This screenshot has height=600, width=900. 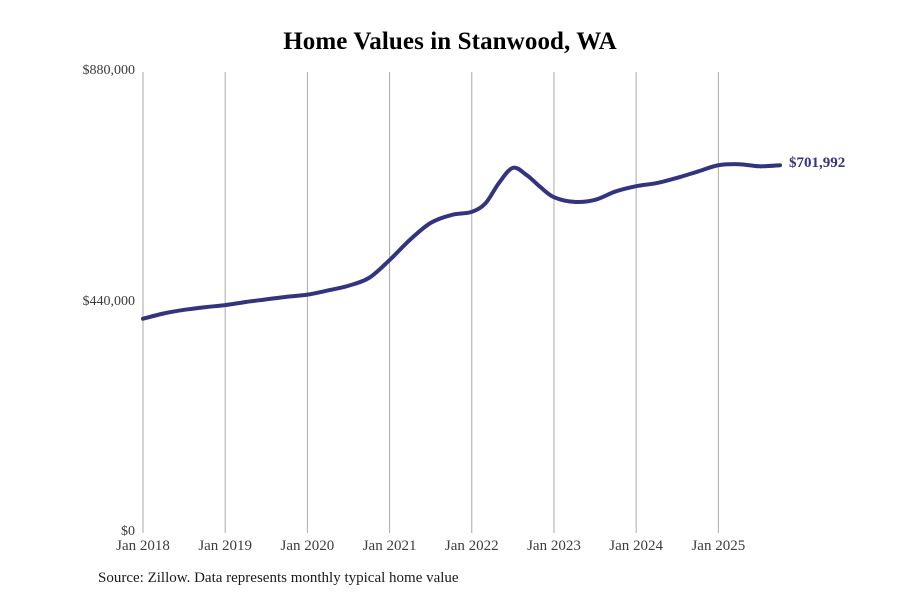 I want to click on chart-title: Home Values in Stanwood, WA, so click(x=450, y=41).